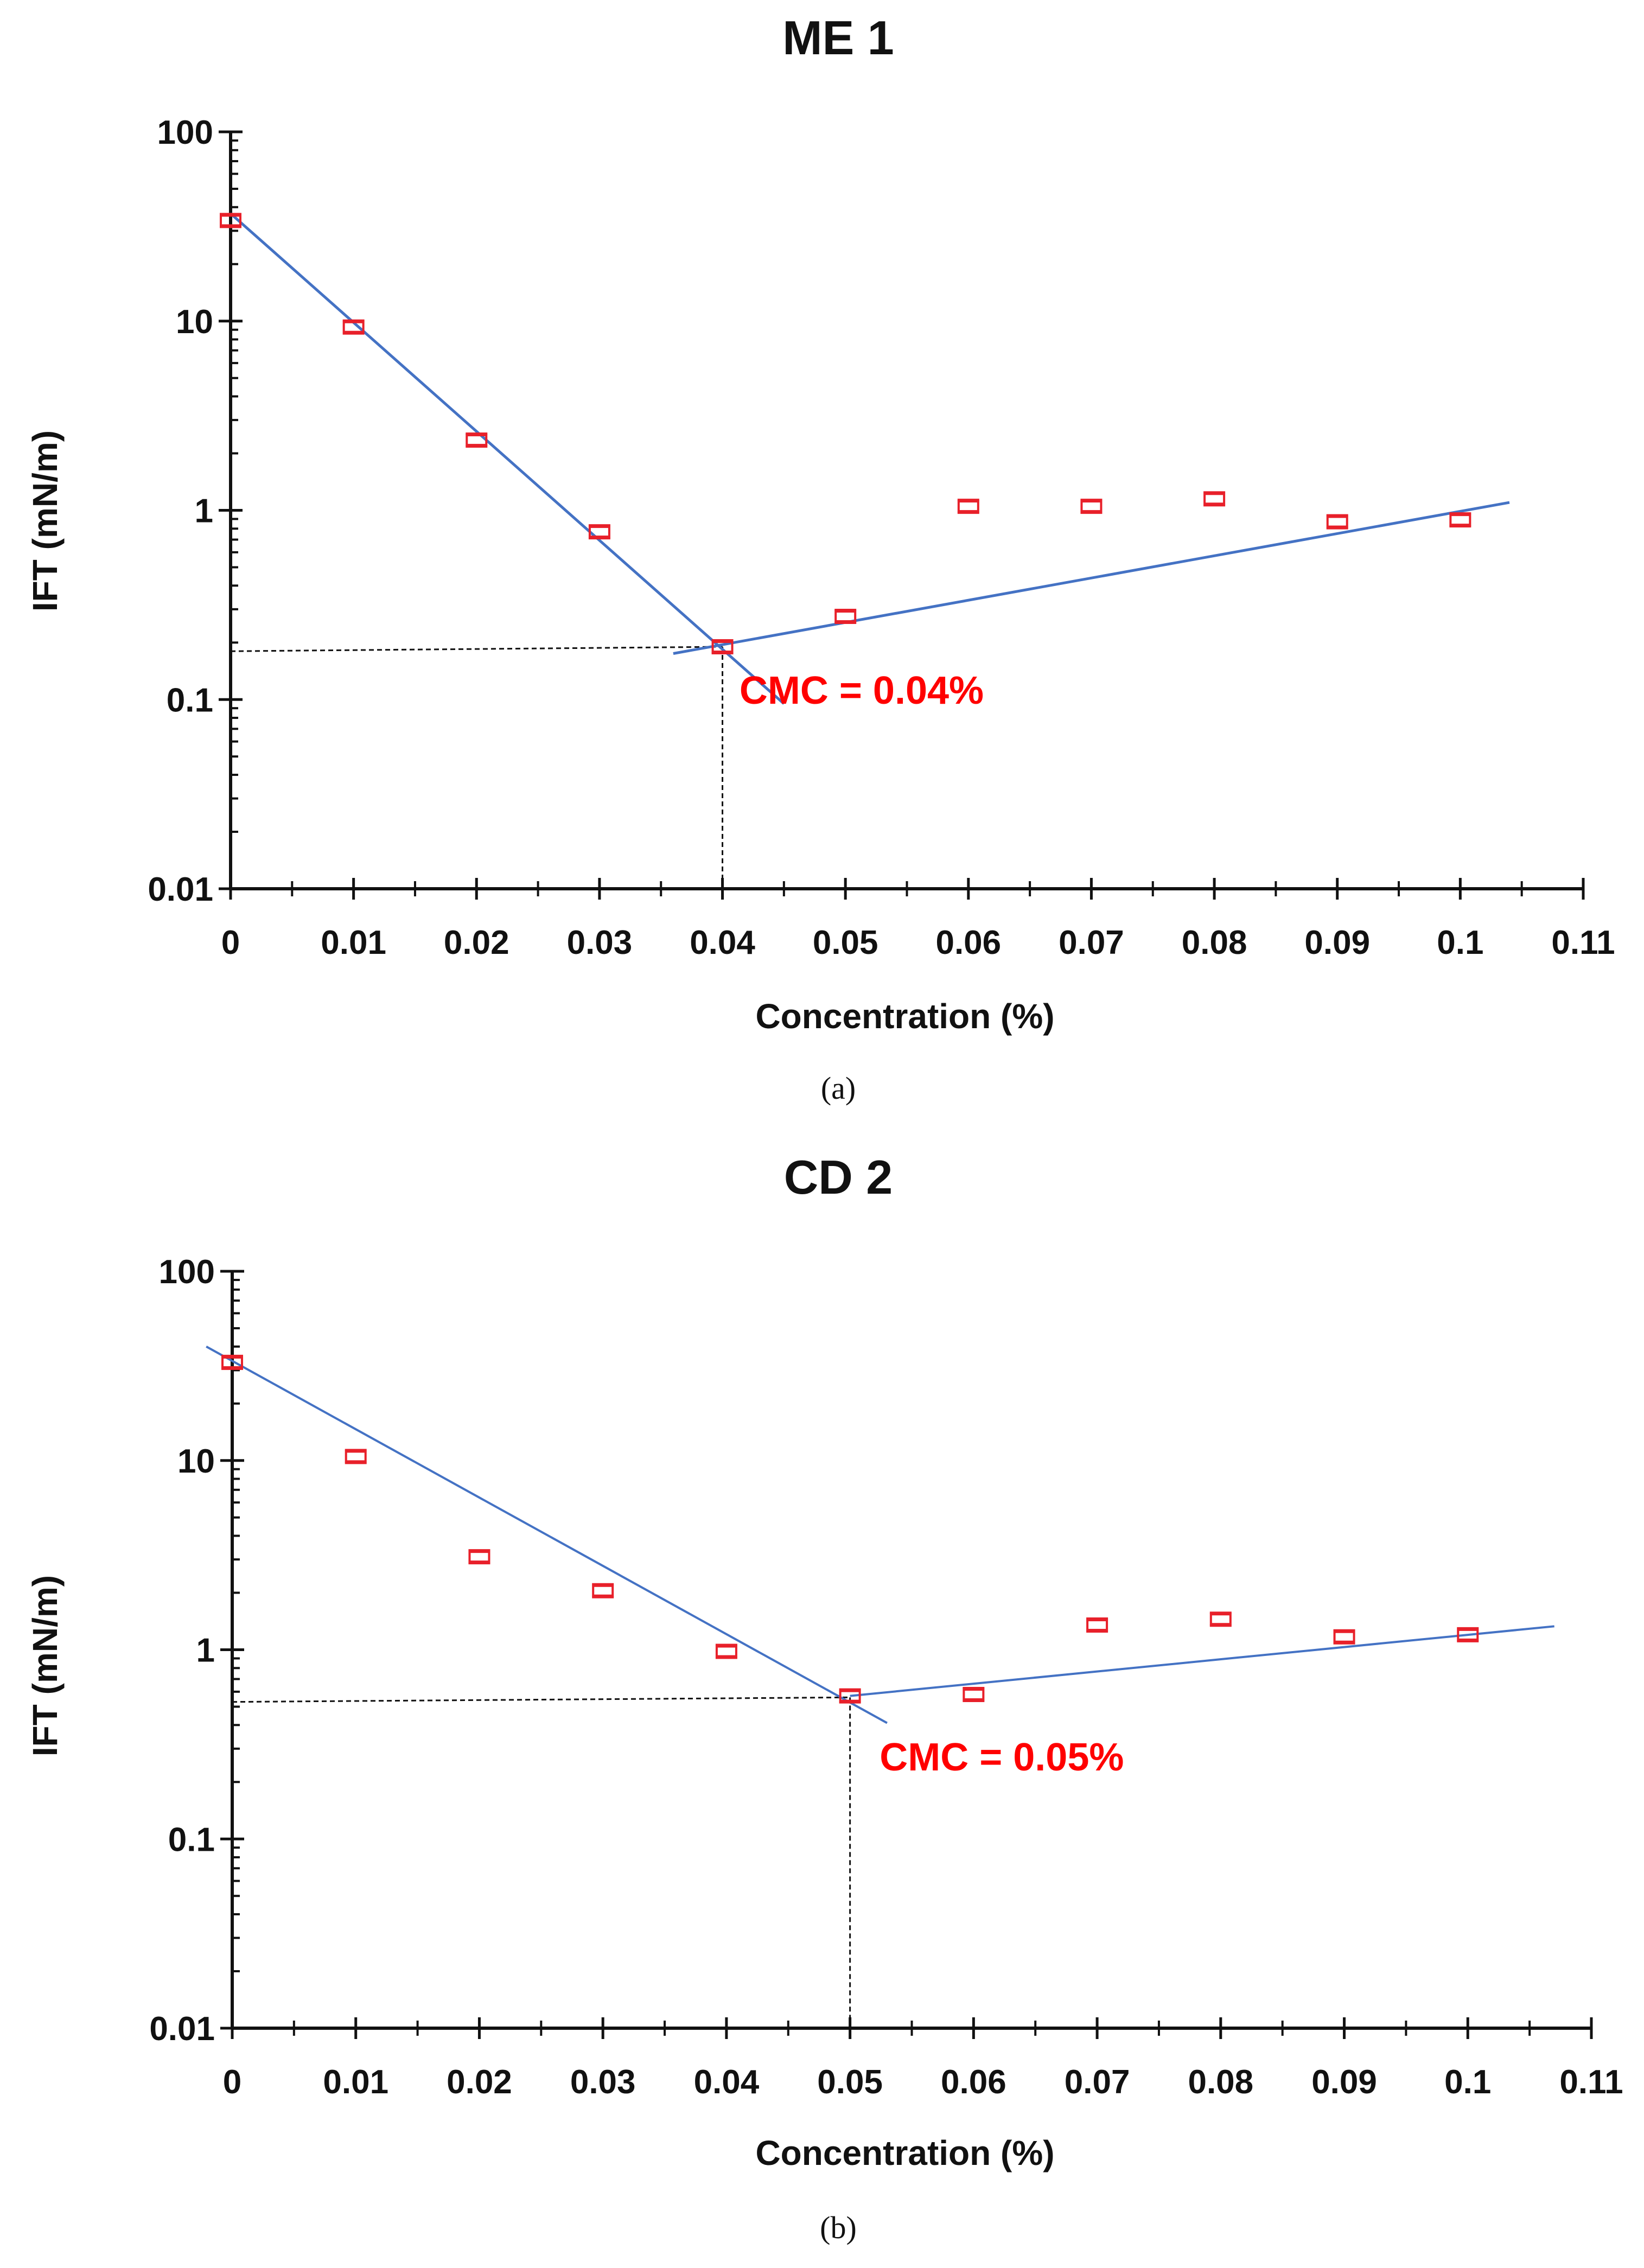 This screenshot has width=1644, height=2268. What do you see at coordinates (839, 1177) in the screenshot?
I see `chart-title: CD 2` at bounding box center [839, 1177].